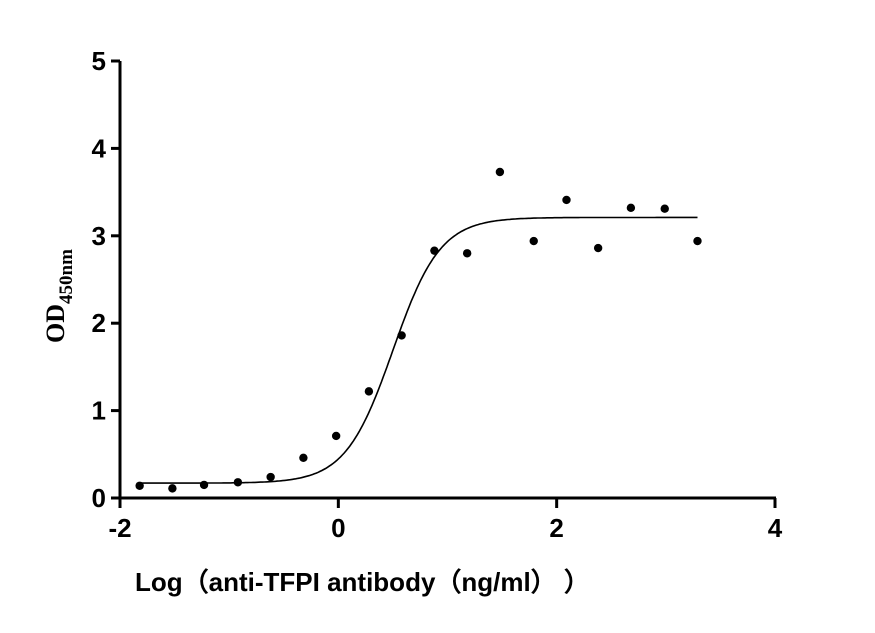 The height and width of the screenshot is (633, 875). Describe the element at coordinates (556, 528) in the screenshot. I see `x-tick-label: 2` at that location.